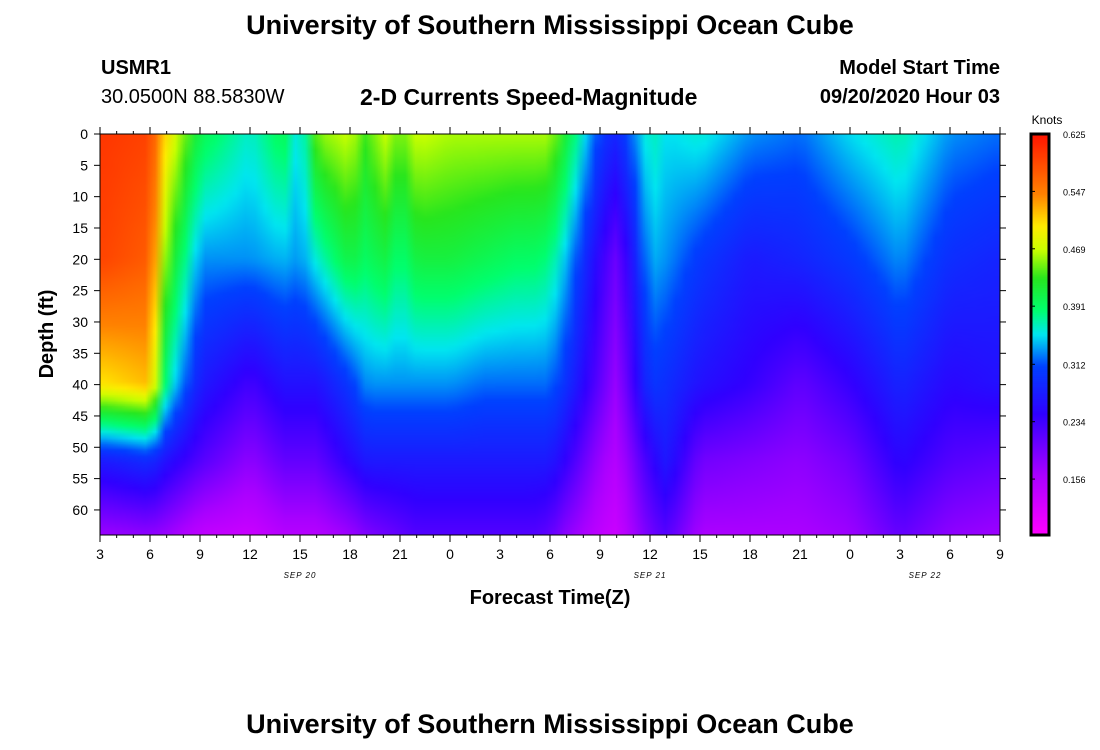 The height and width of the screenshot is (750, 1100). Describe the element at coordinates (919, 68) in the screenshot. I see `model-start-label: Model Start Time` at that location.